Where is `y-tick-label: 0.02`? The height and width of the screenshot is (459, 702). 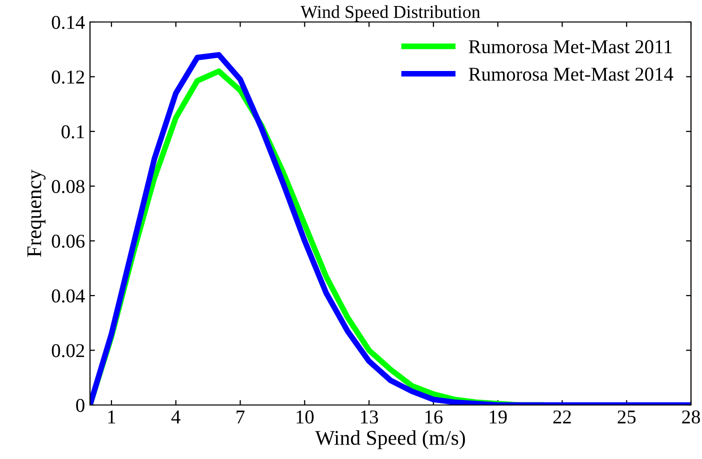
y-tick-label: 0.02 is located at coordinates (68, 351).